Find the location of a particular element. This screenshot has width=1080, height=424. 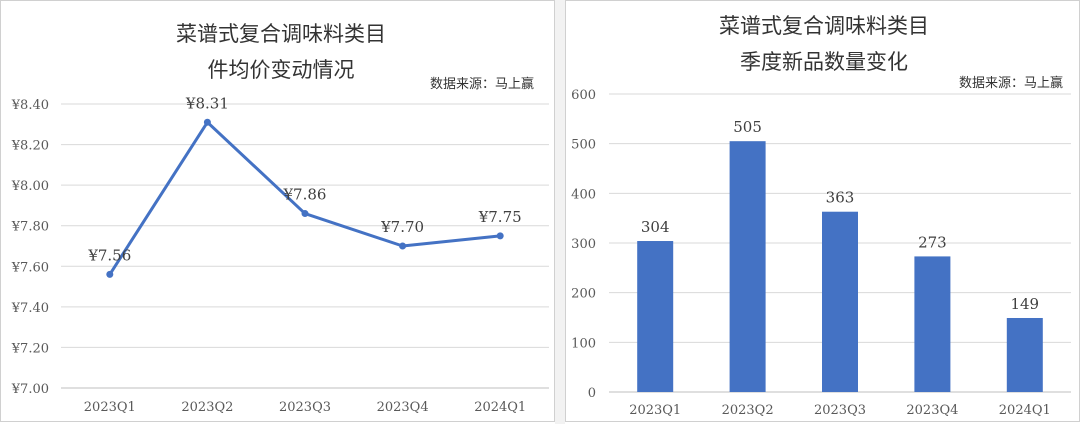

data-label: ¥7.56 is located at coordinates (109, 255).